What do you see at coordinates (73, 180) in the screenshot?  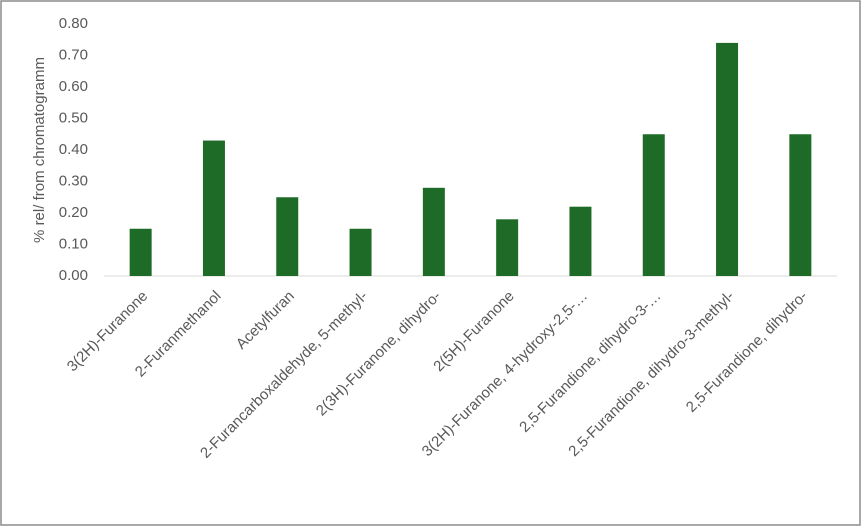 I see `y-tick-label: 0.30` at bounding box center [73, 180].